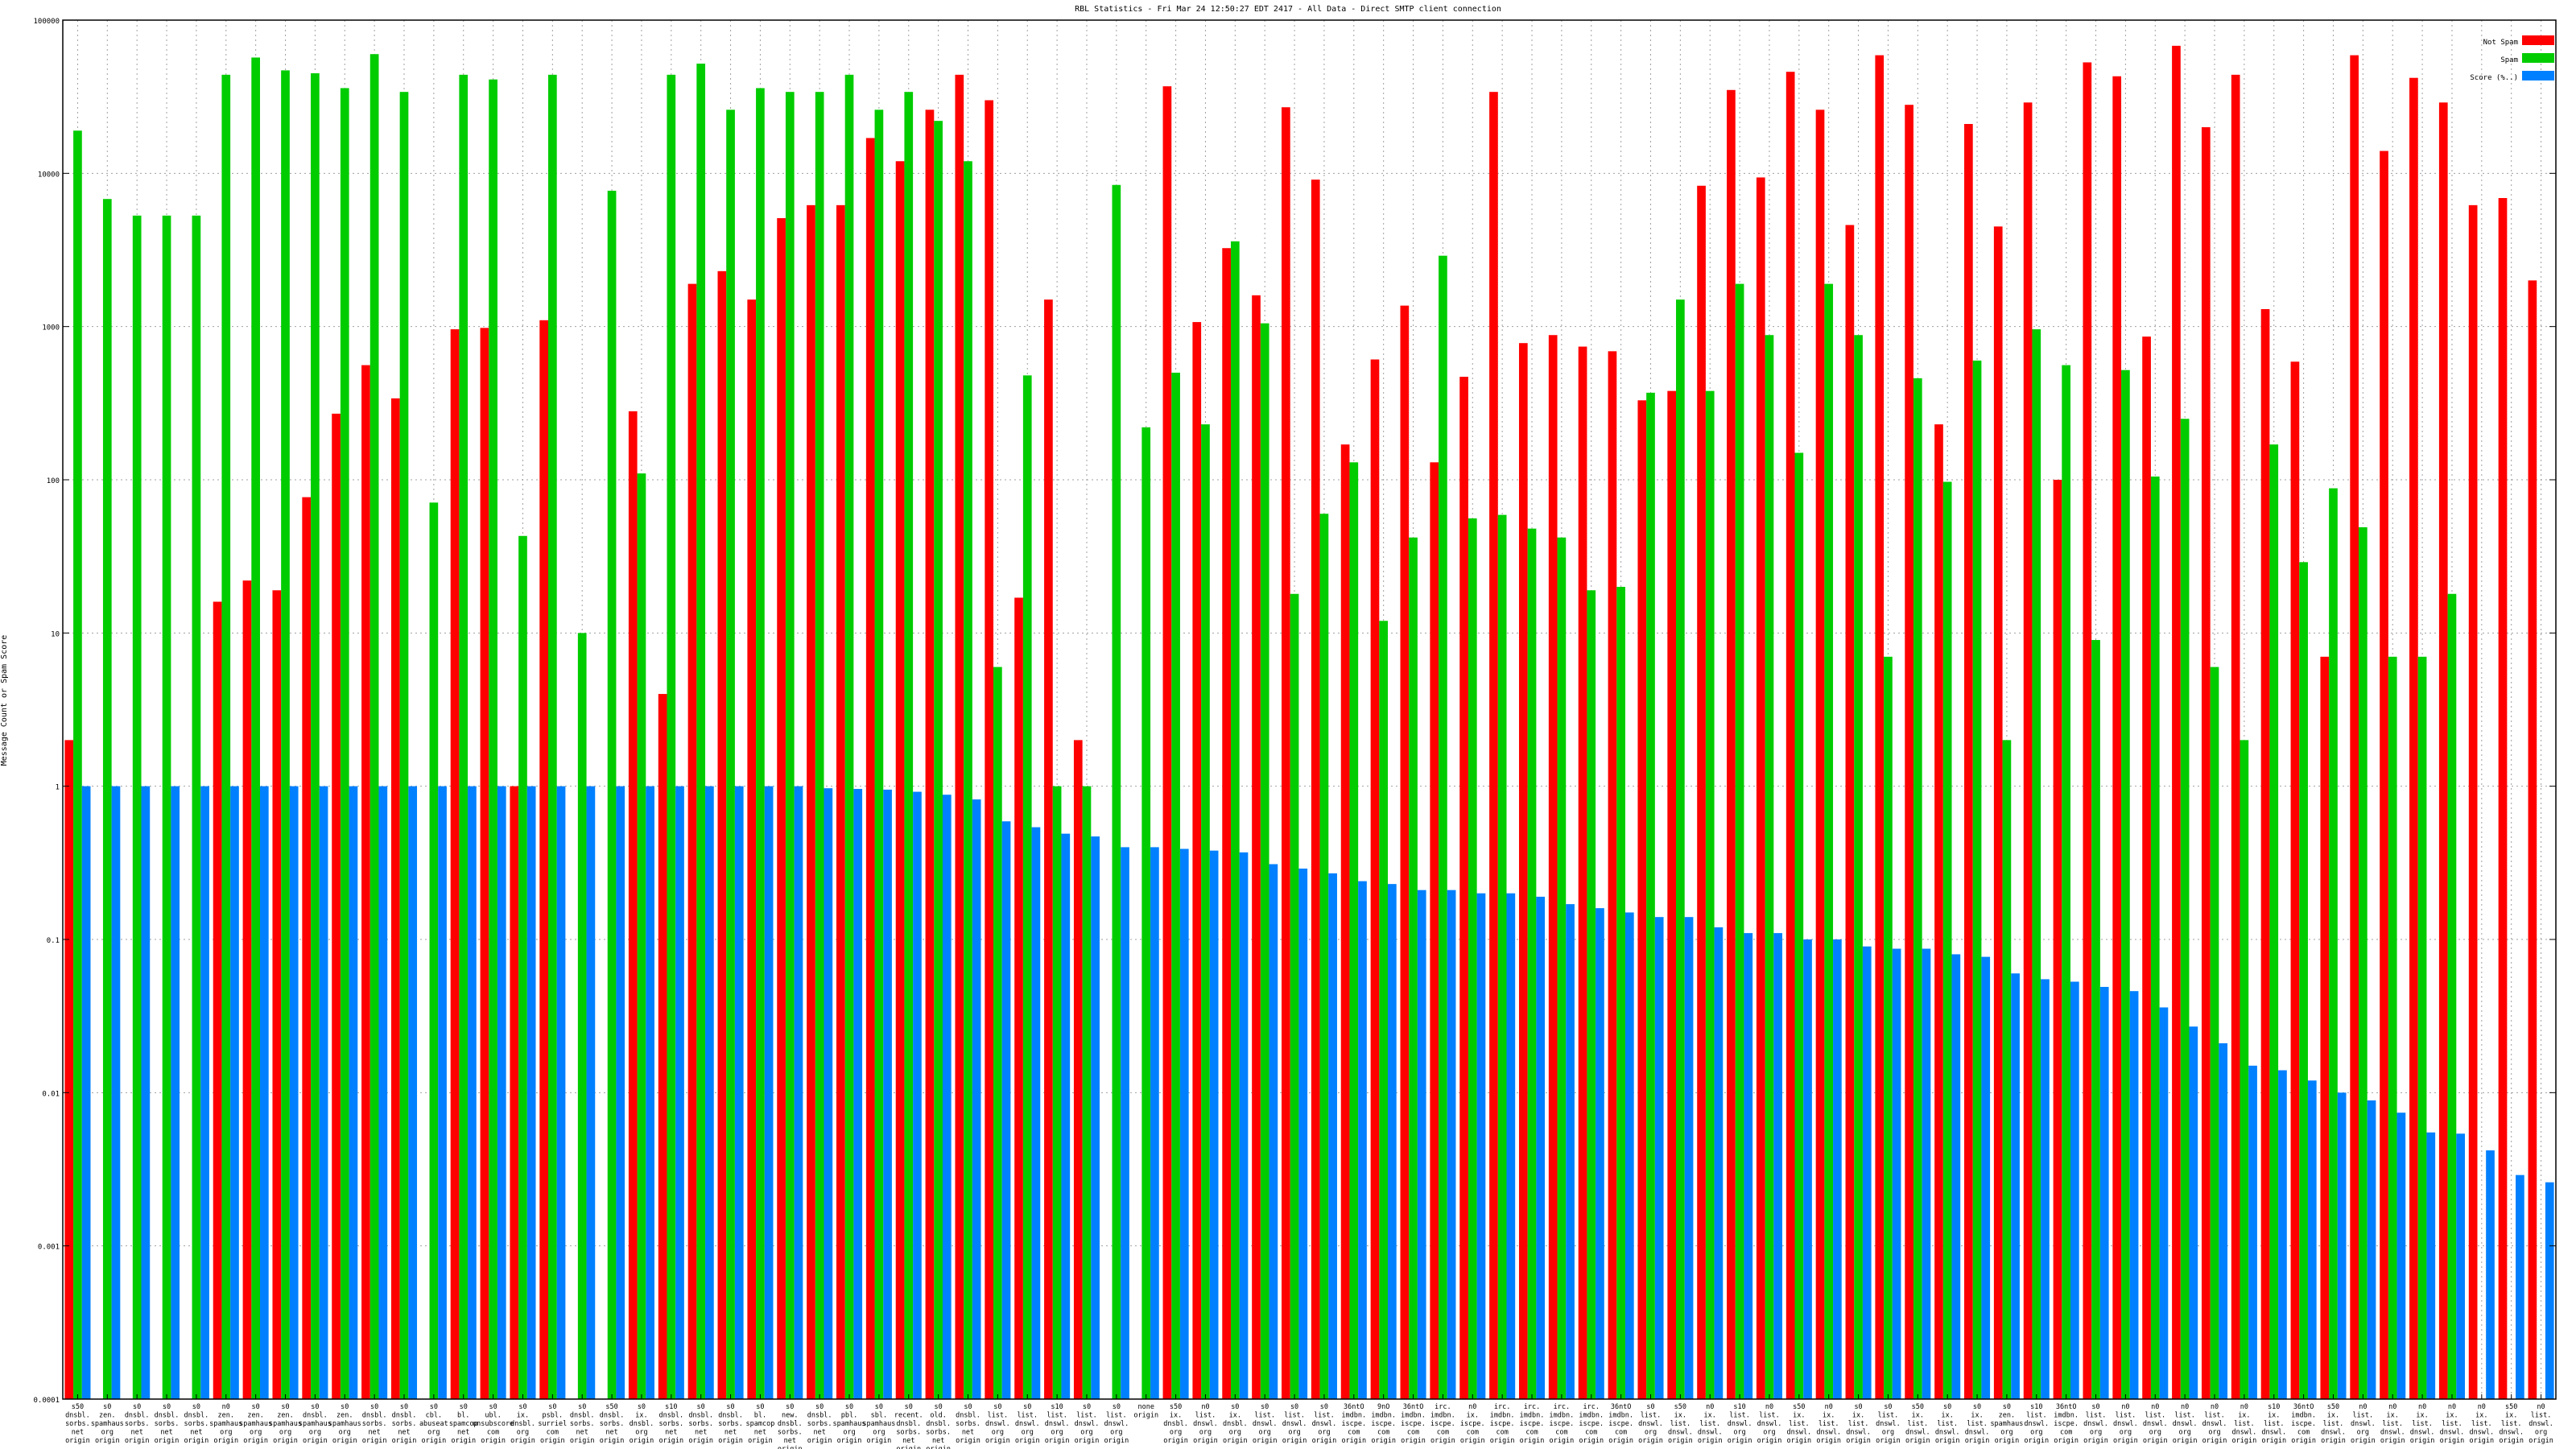  Describe the element at coordinates (670, 1424) in the screenshot. I see `x-category-label: s10 dnsbl. sorbs. net origin` at that location.